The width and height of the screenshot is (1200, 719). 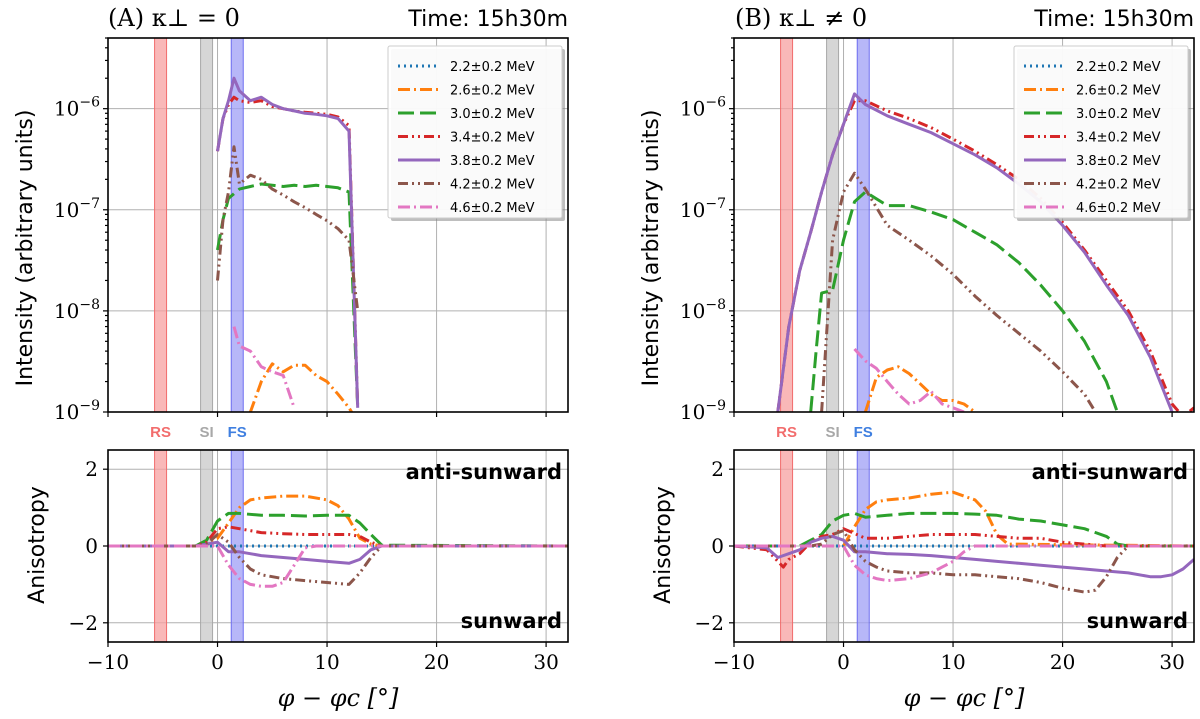 What do you see at coordinates (25, 248) in the screenshot?
I see `panel-a-intensity-ylabel: Intensity (arbitrary units)` at bounding box center [25, 248].